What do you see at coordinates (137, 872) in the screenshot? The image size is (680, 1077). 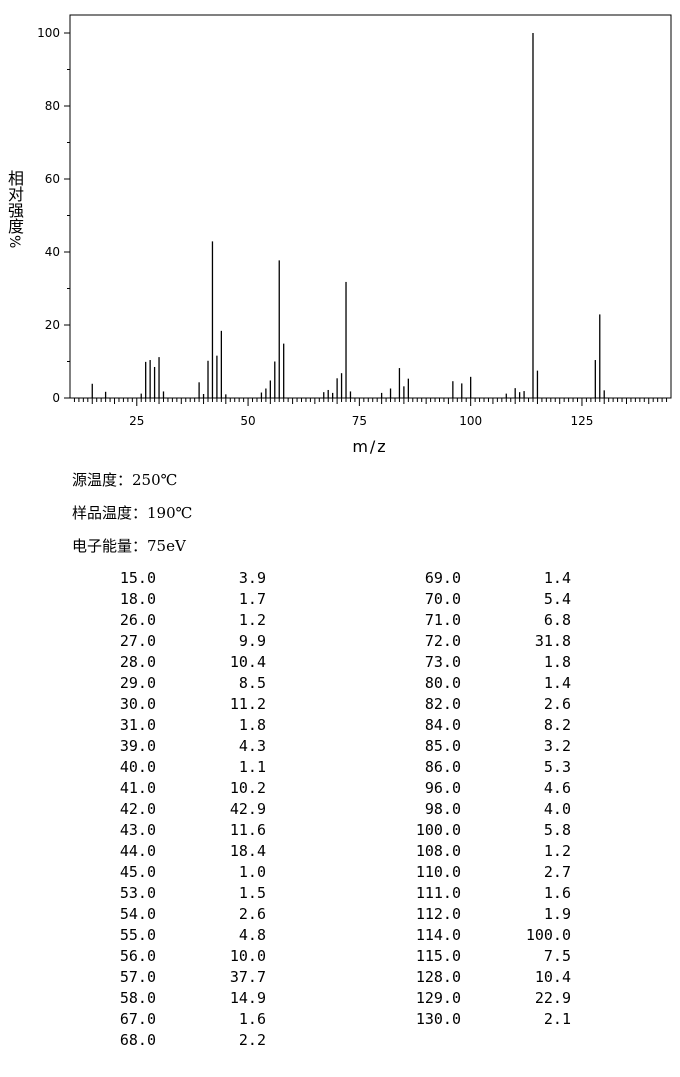 I see `mz-value: 45.0` at bounding box center [137, 872].